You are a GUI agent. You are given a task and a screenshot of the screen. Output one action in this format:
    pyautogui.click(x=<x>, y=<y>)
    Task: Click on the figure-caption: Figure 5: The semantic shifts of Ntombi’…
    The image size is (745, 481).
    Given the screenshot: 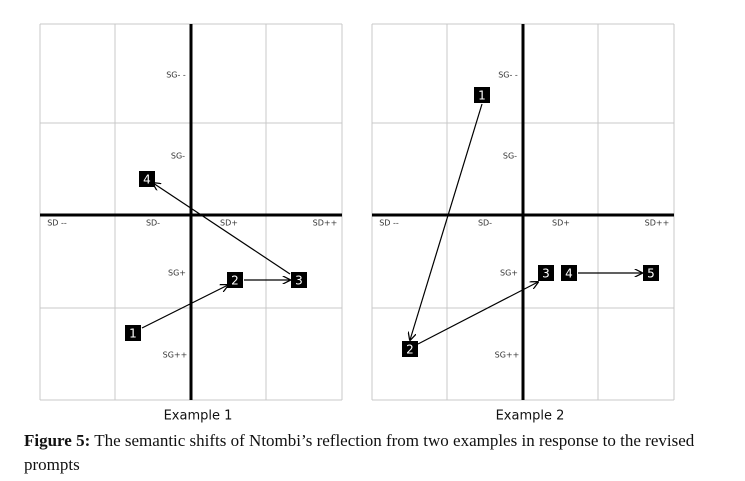 What is the action you would take?
    pyautogui.click(x=369, y=453)
    